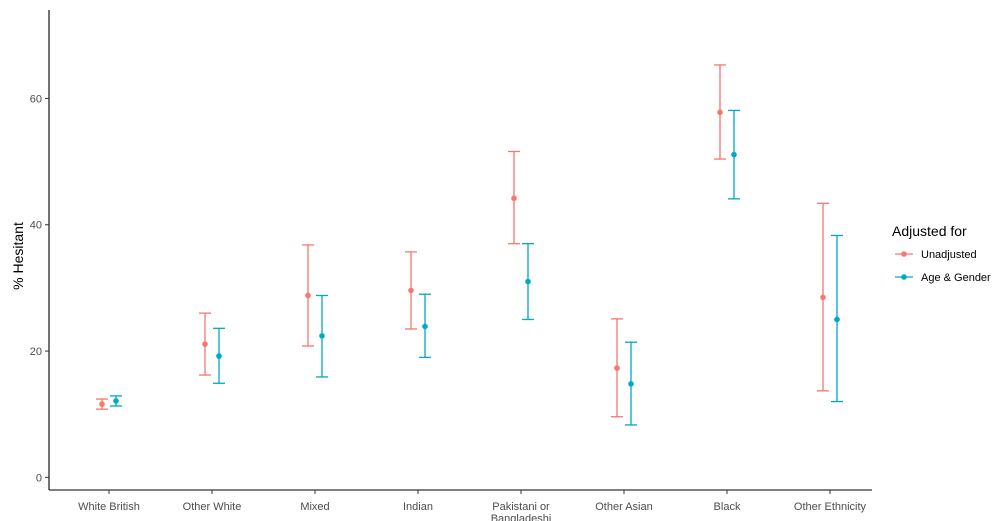 The image size is (995, 521). What do you see at coordinates (830, 507) in the screenshot?
I see `x-tick-label: Other Ethnicity` at bounding box center [830, 507].